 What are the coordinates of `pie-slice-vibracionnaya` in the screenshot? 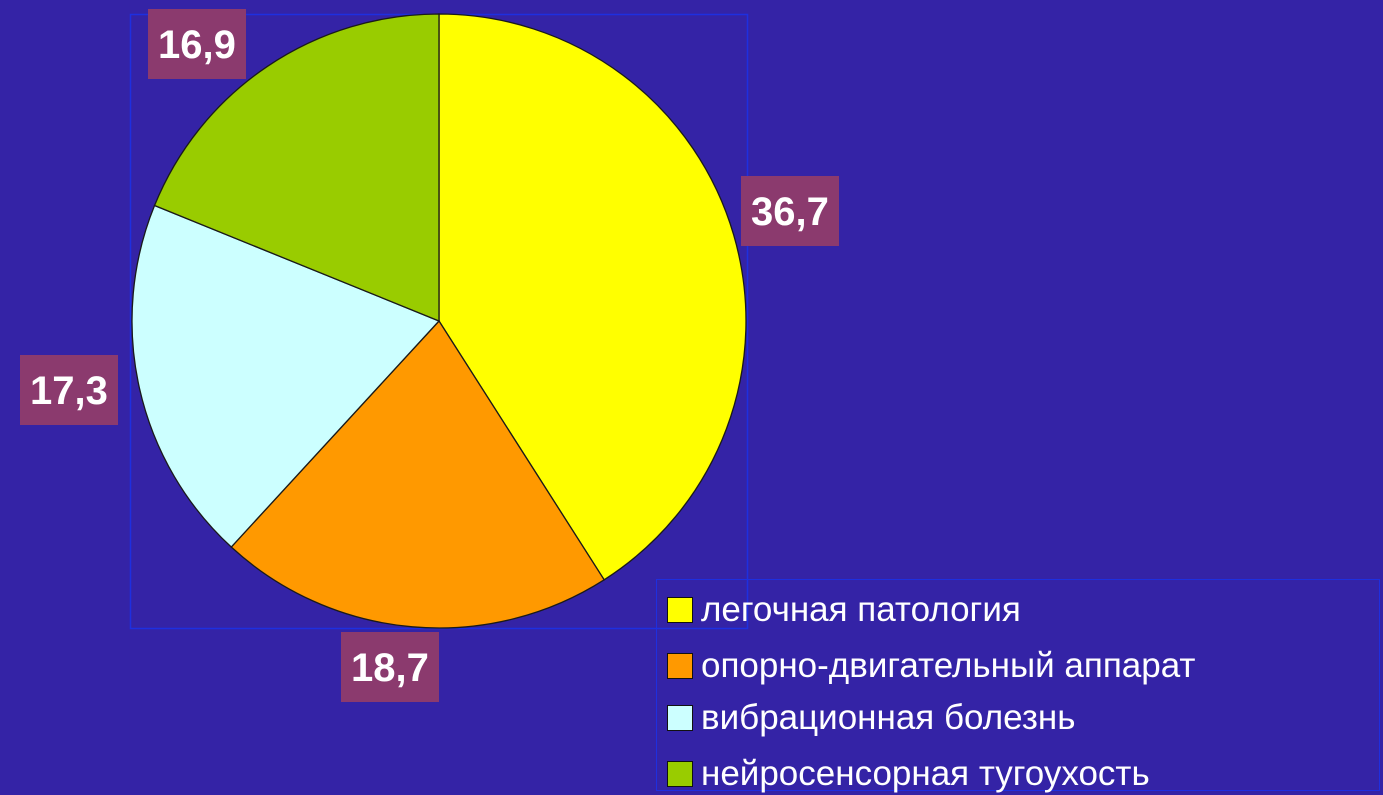 It's located at (286, 376).